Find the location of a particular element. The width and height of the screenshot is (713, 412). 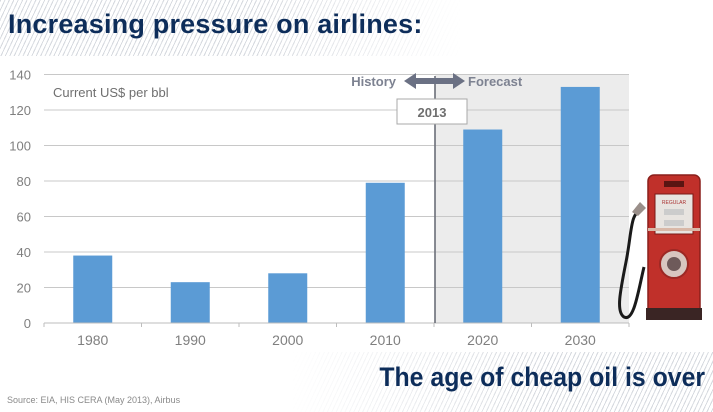

bar-2010 is located at coordinates (385, 252).